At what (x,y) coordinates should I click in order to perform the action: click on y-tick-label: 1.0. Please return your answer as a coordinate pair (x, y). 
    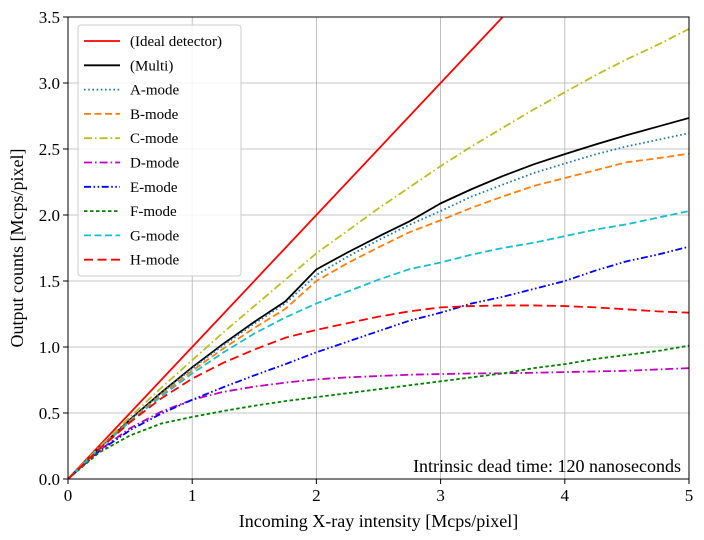
    Looking at the image, I should click on (49, 347).